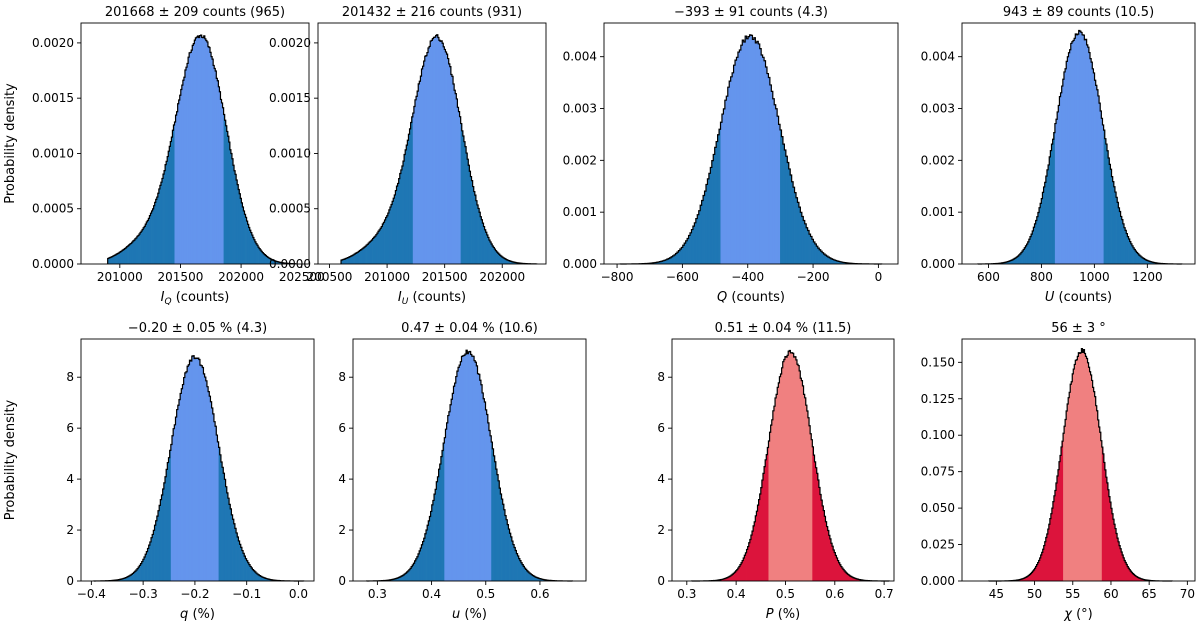 This screenshot has height=628, width=1200. What do you see at coordinates (201, 614) in the screenshot?
I see `x-axis-unit: (%)` at bounding box center [201, 614].